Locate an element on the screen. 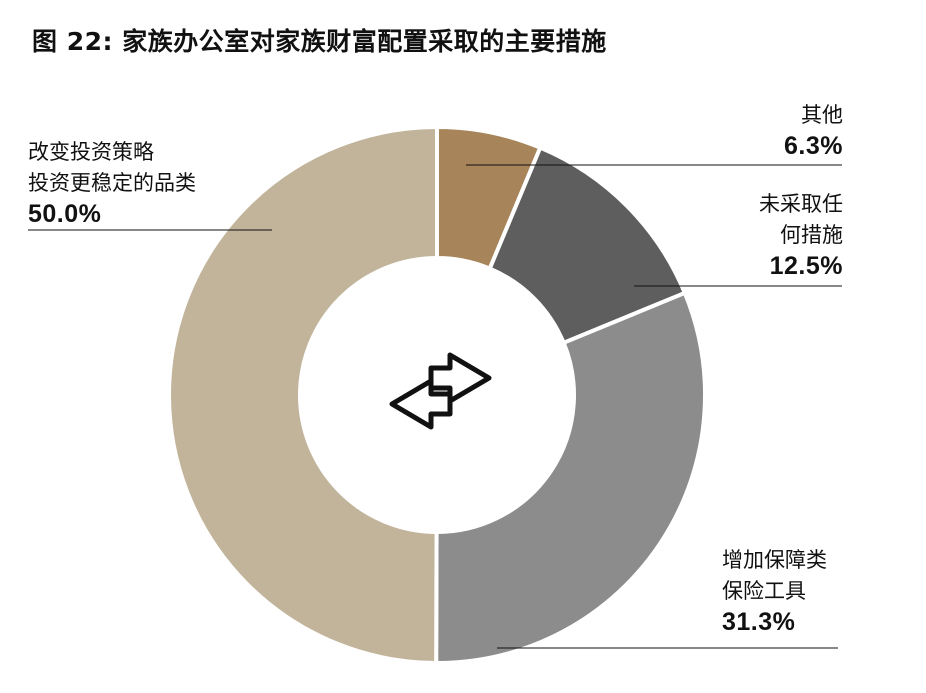  slice-label: 何措施 is located at coordinates (811, 235).